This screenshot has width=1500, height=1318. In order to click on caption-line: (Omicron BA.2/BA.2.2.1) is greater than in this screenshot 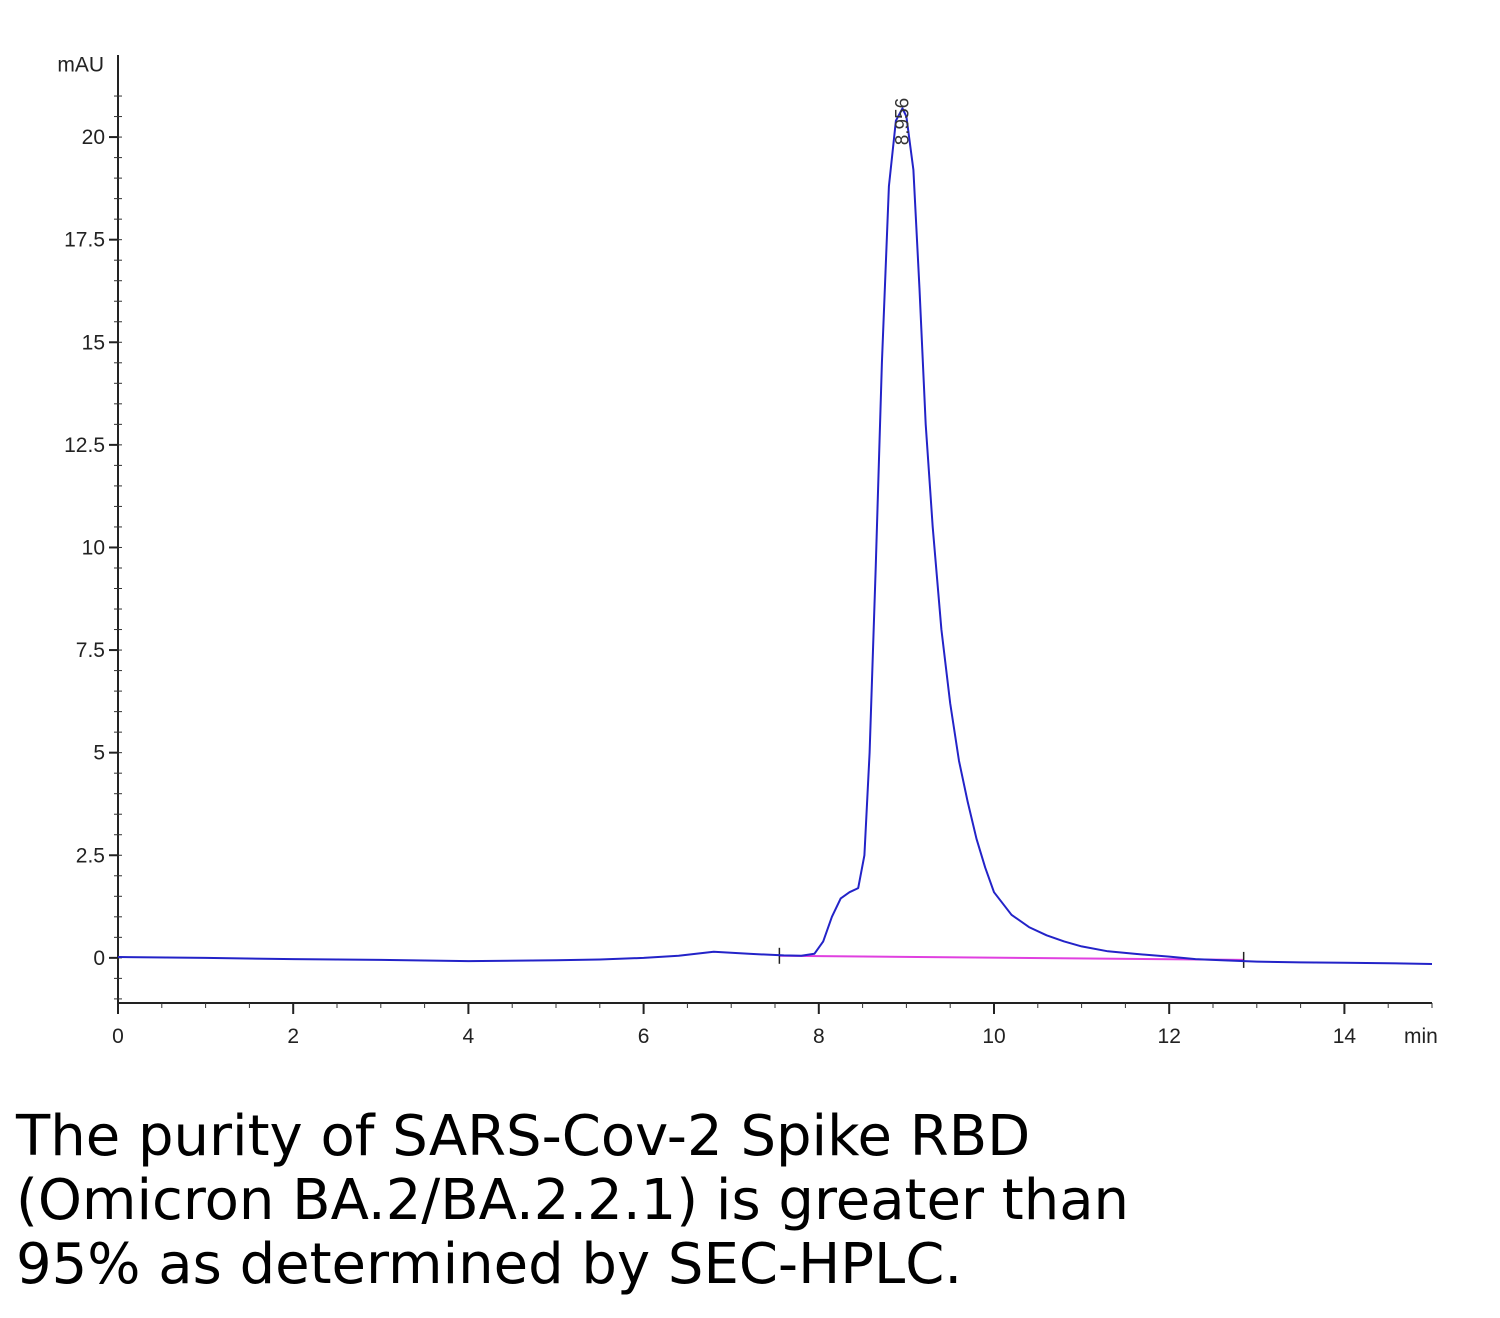, I will do `click(573, 1200)`.